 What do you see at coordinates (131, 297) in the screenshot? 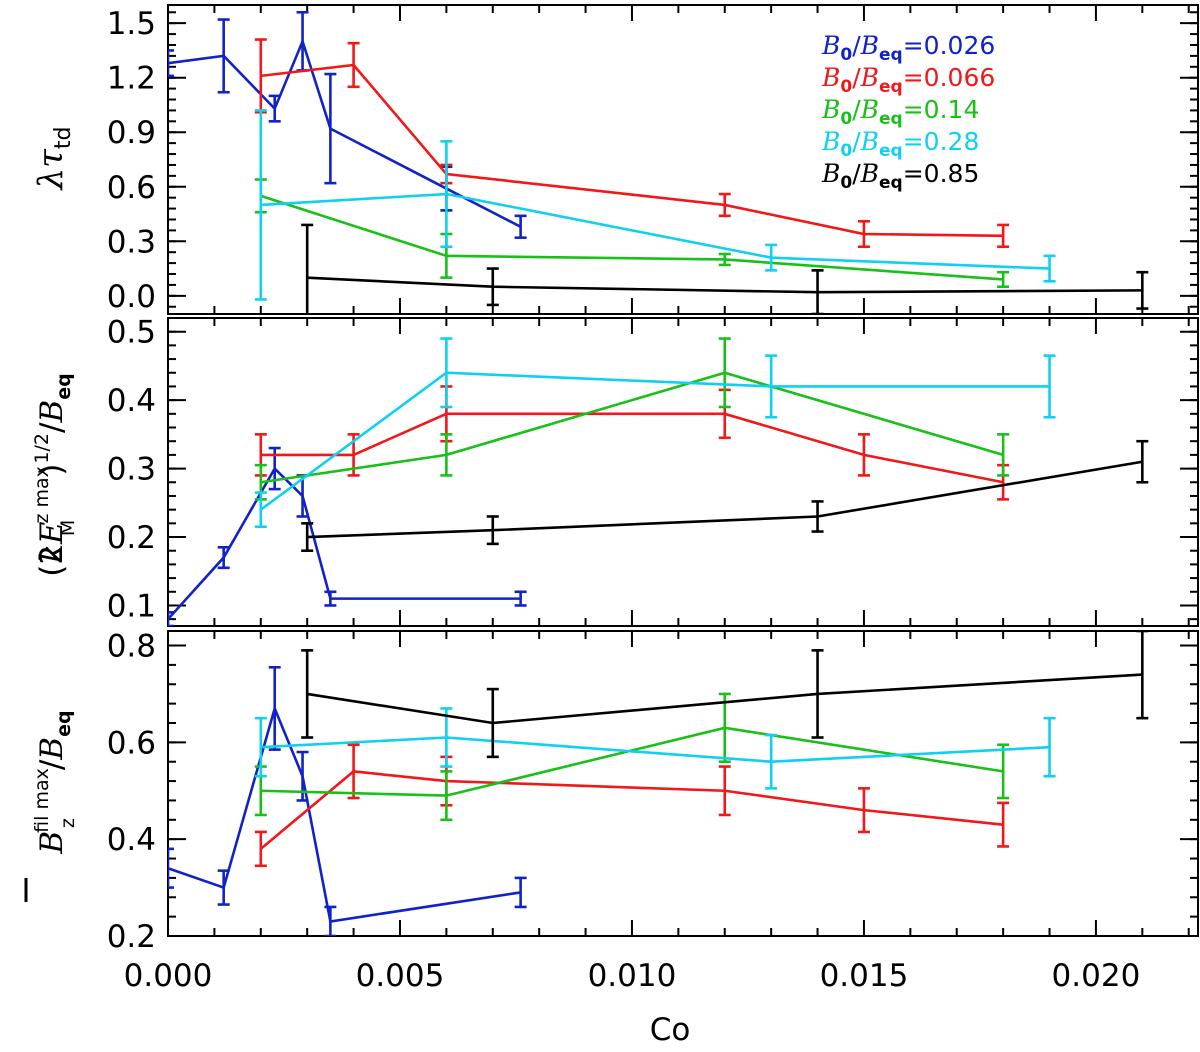
I see `y-tick-label: 0.0` at bounding box center [131, 297].